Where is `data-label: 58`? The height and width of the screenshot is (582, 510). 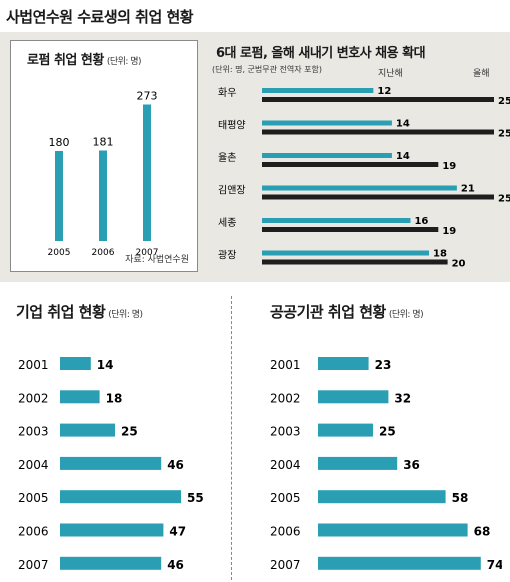 data-label: 58 is located at coordinates (460, 498).